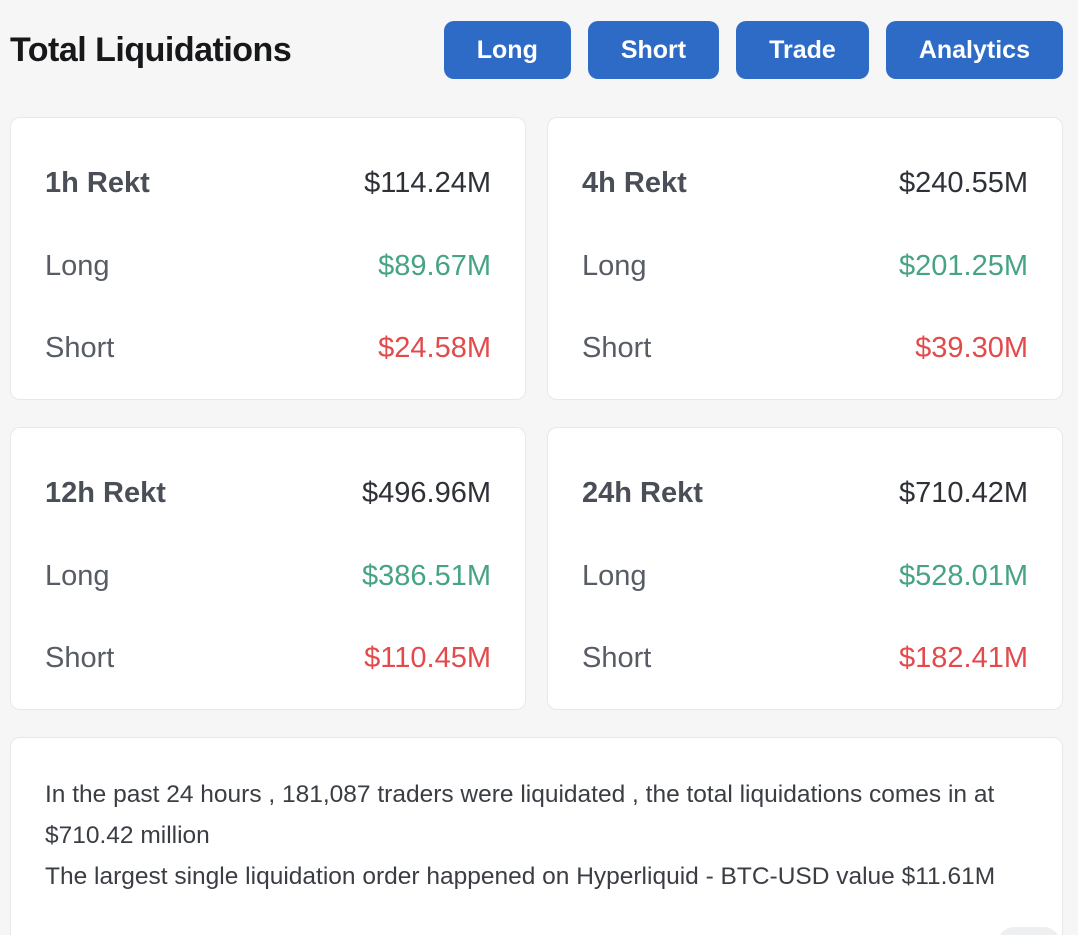 Image resolution: width=1078 pixels, height=935 pixels. What do you see at coordinates (268, 348) in the screenshot?
I see `short-row: Short $24.58M` at bounding box center [268, 348].